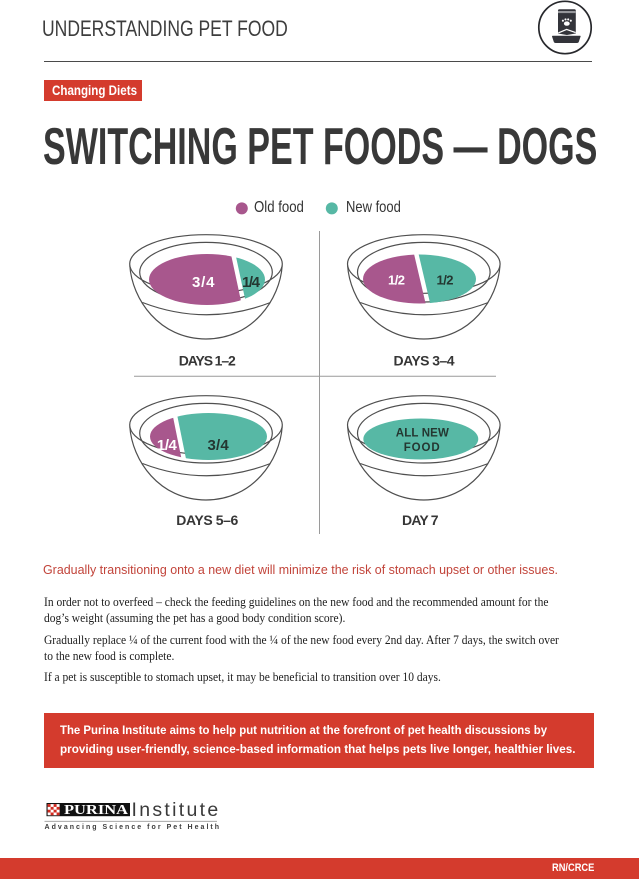  What do you see at coordinates (207, 520) in the screenshot?
I see `svg-text: DAYS 5–6` at bounding box center [207, 520].